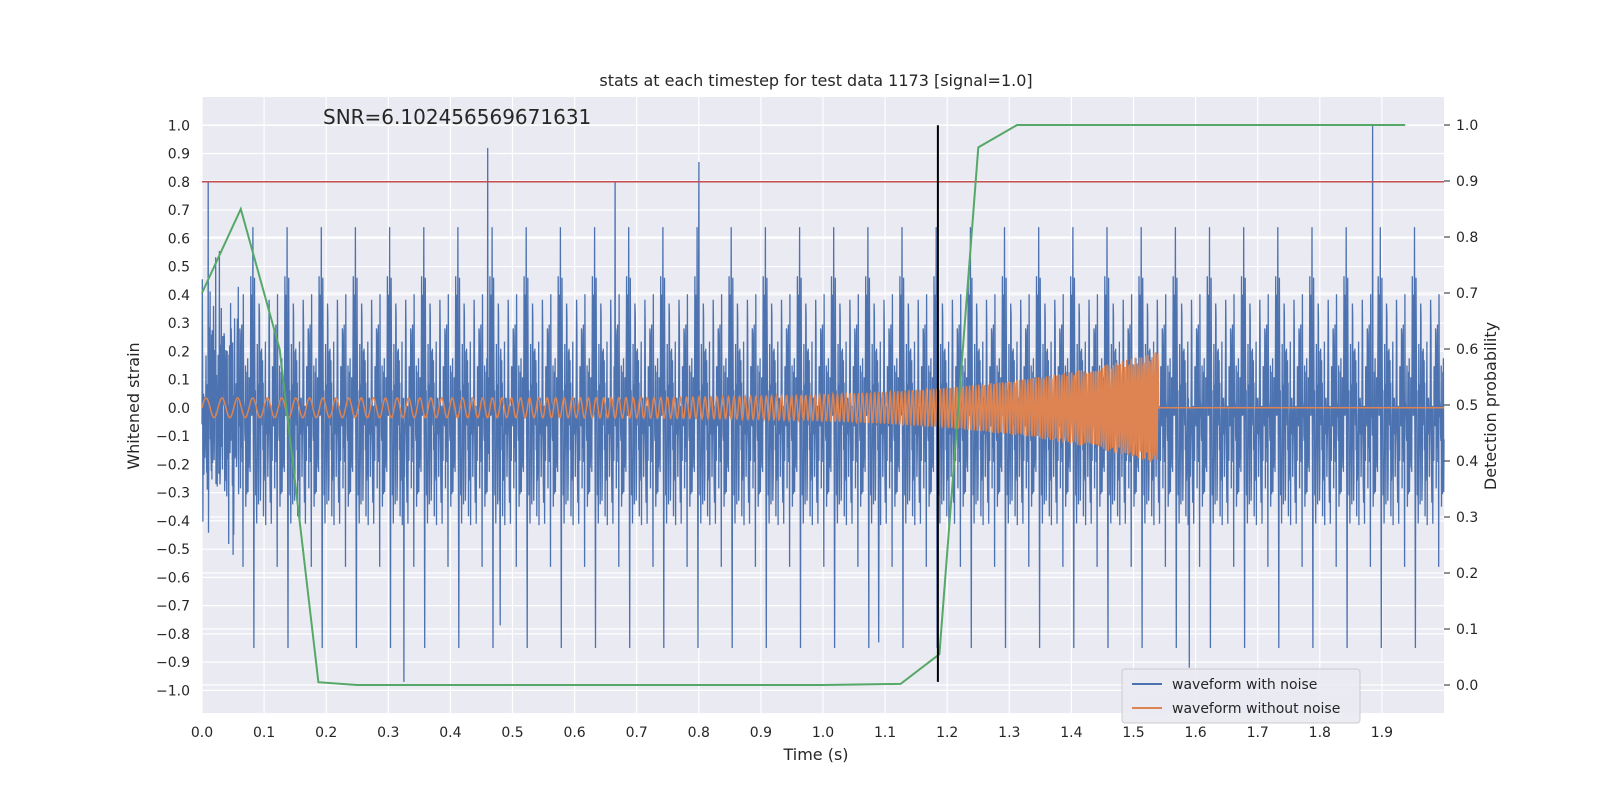 The image size is (1600, 800). Describe the element at coordinates (1467, 518) in the screenshot. I see `y-right-tick-label: 0.3` at that location.